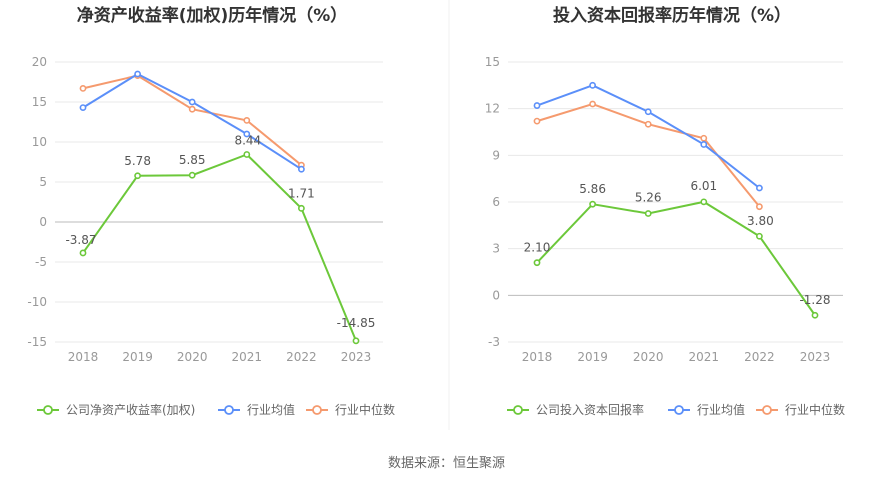  Describe the element at coordinates (590, 409) in the screenshot. I see `legend-label: 公司投入资本回报率` at that location.